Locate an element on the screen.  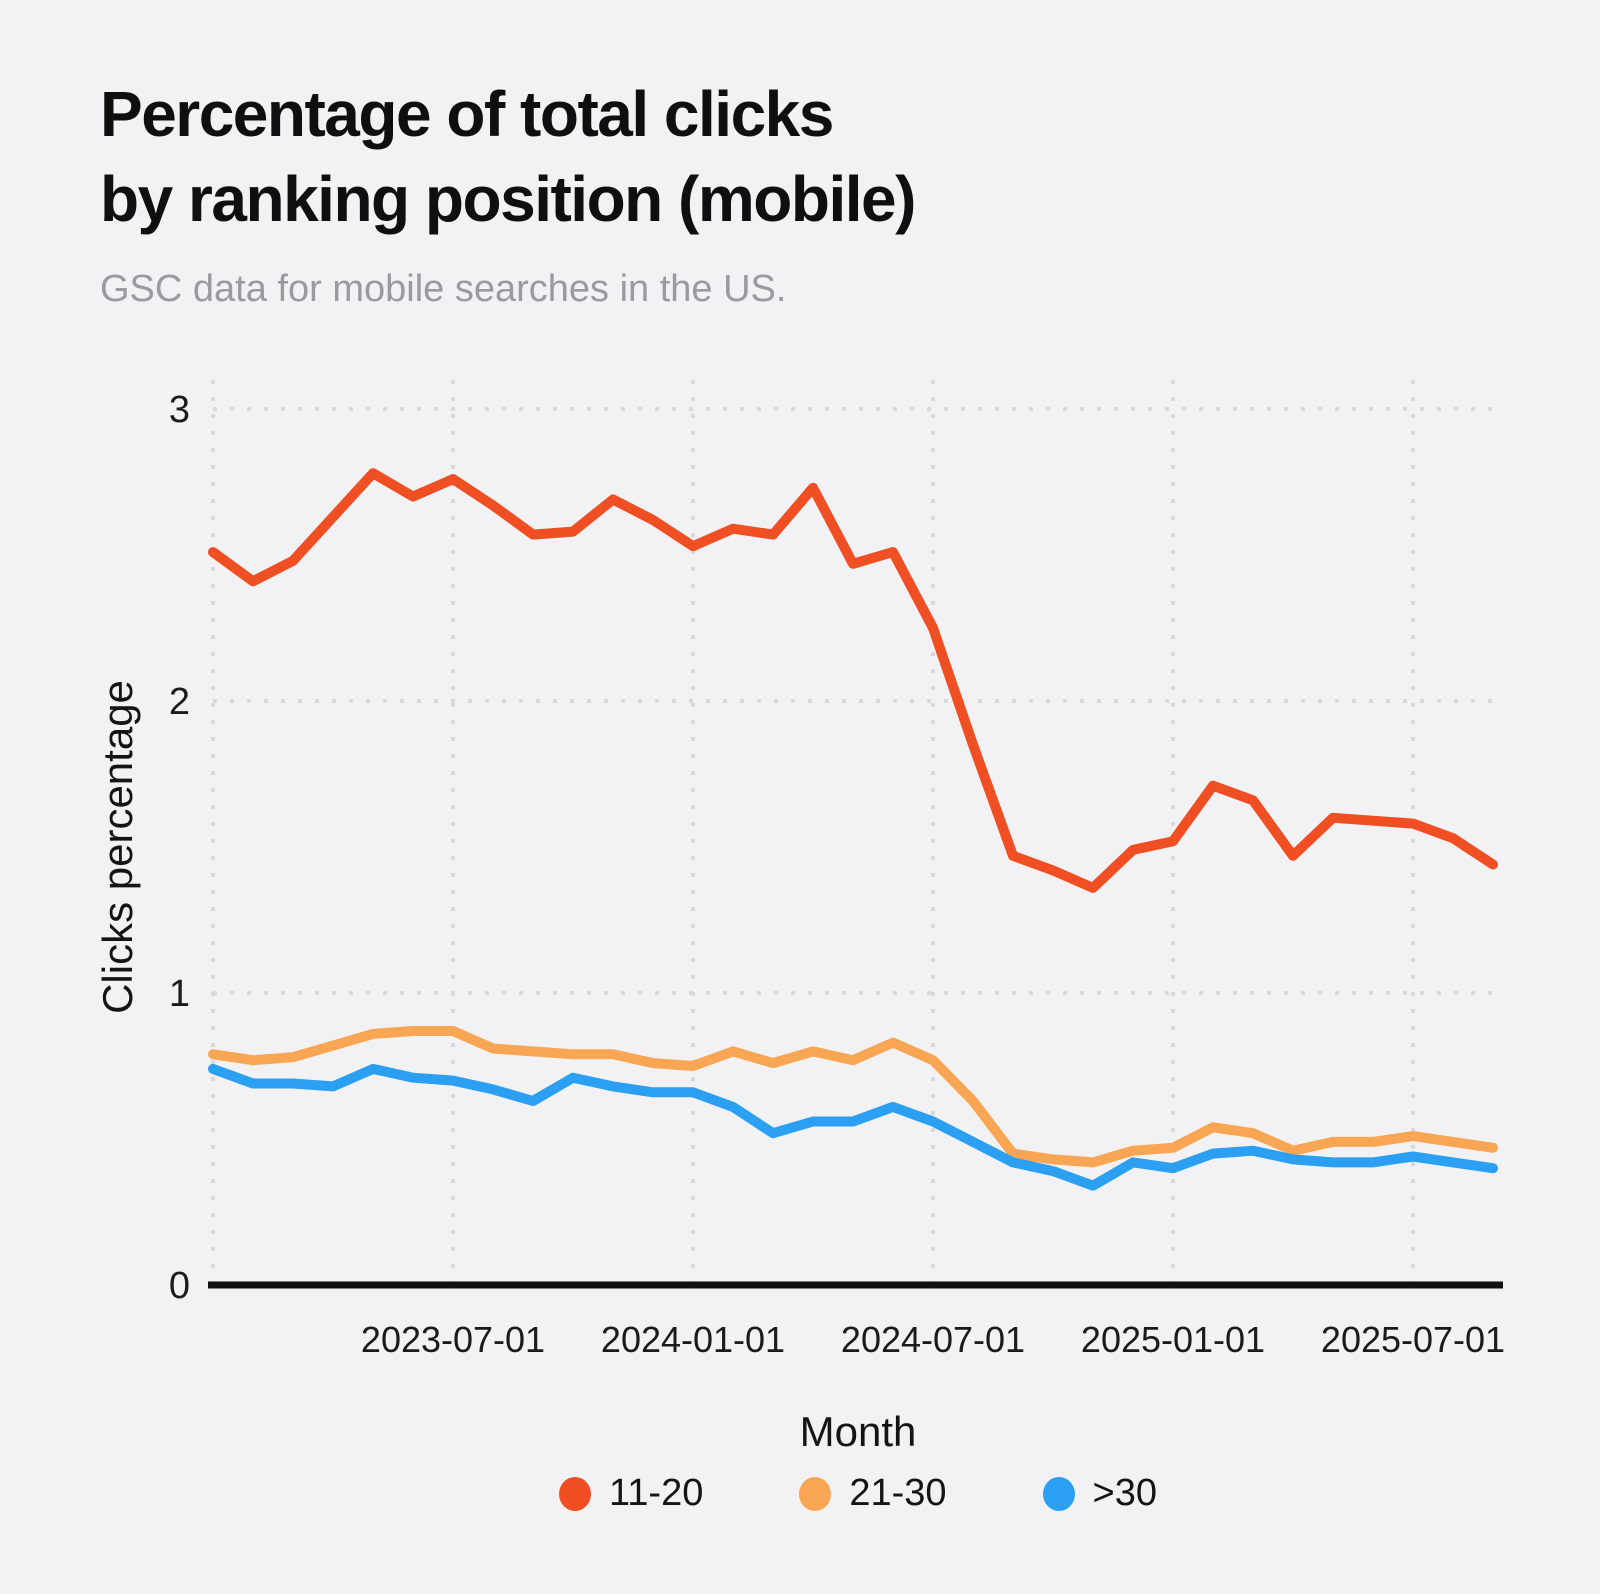
legend-item-21-30: 21-30 is located at coordinates (873, 1493).